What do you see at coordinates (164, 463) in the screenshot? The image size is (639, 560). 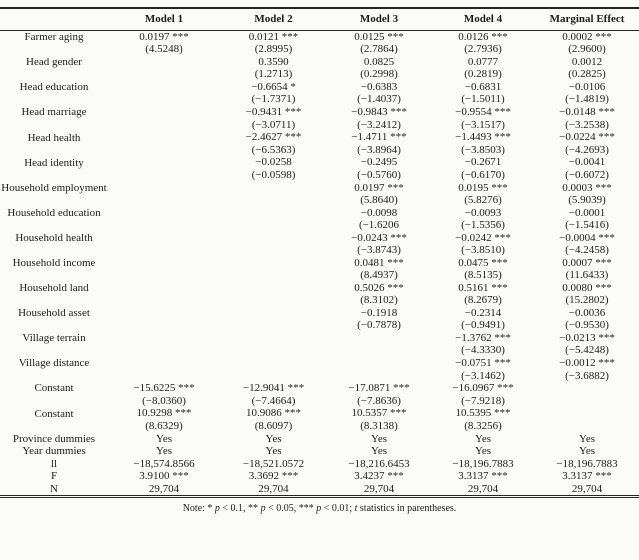 I see `summary-cell: −18,574.8566` at bounding box center [164, 463].